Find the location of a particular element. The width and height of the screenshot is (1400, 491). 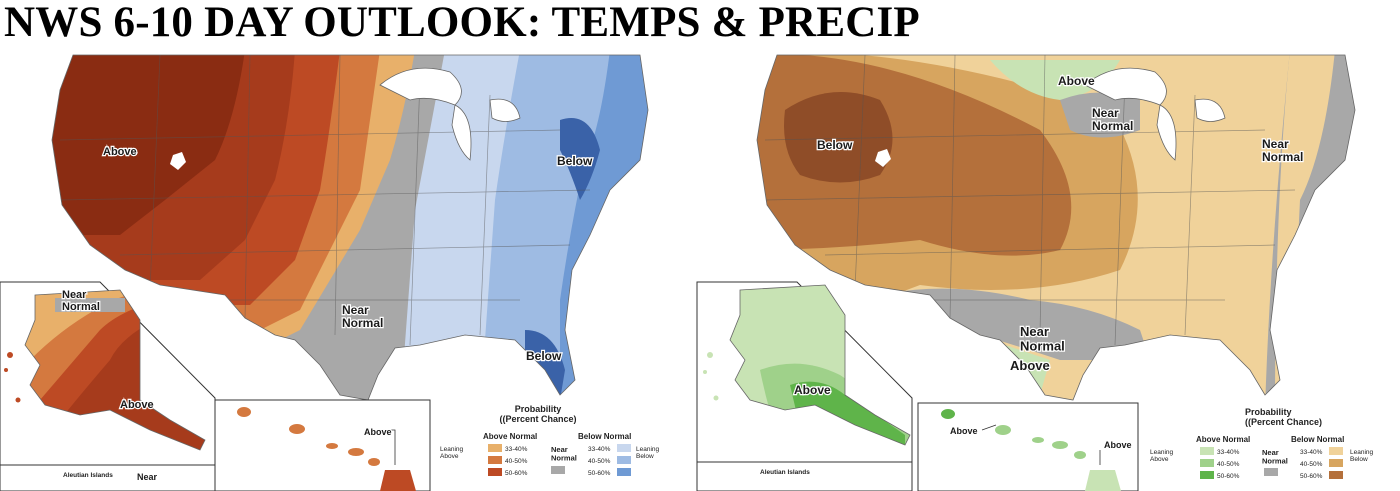

temp-legend-below-bin-3: 50-60% is located at coordinates (599, 473).